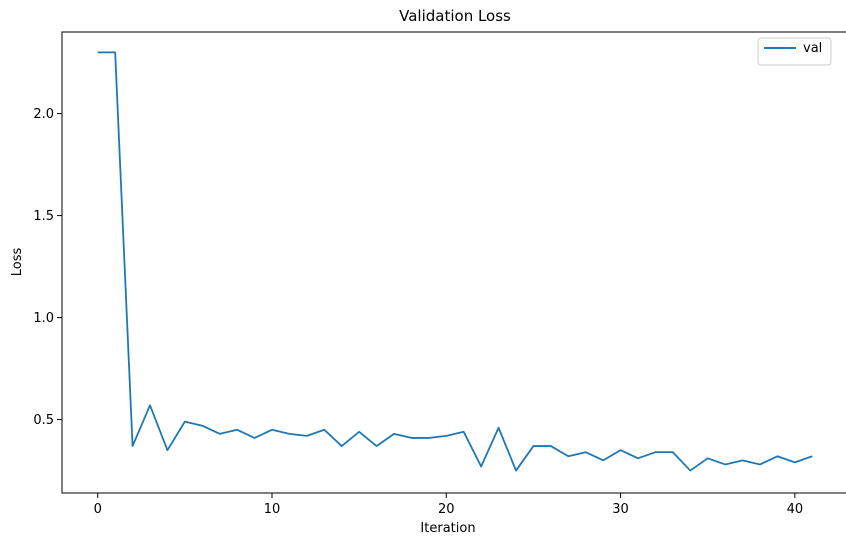 The image size is (846, 545). I want to click on legend: val, so click(794, 51).